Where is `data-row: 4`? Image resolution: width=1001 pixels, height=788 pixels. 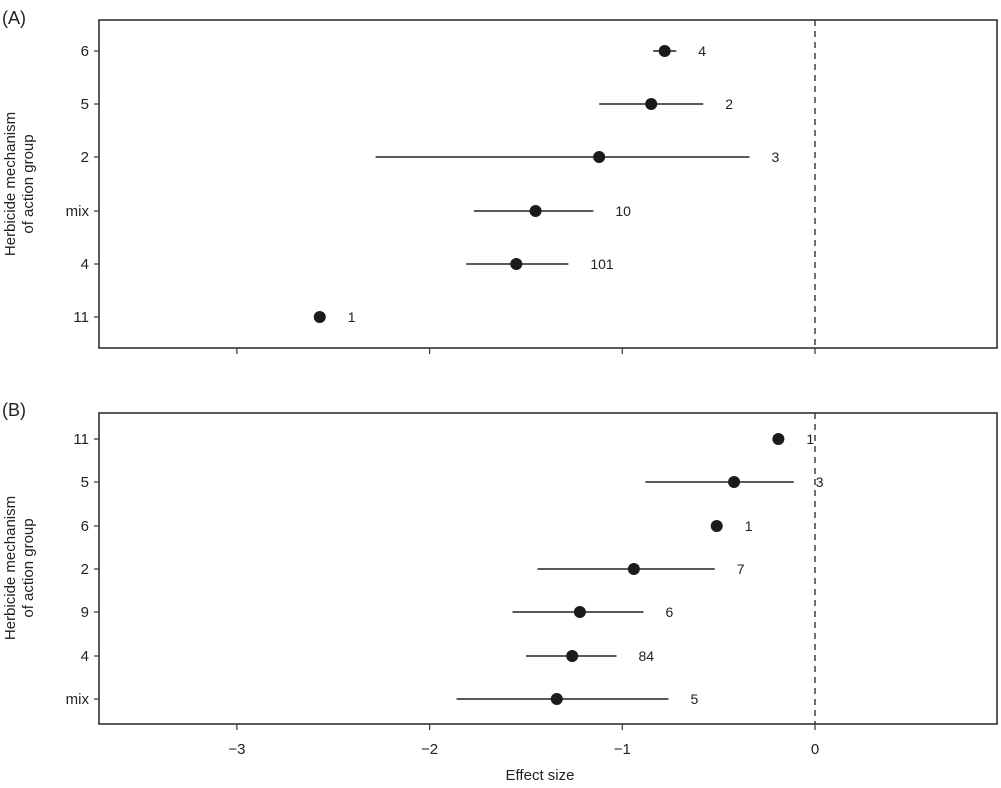 data-row: 4 is located at coordinates (679, 51).